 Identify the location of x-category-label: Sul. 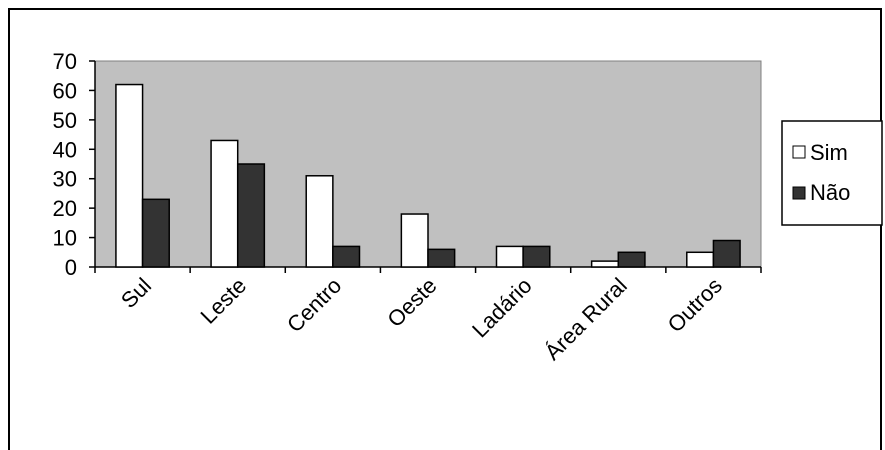
(136, 293).